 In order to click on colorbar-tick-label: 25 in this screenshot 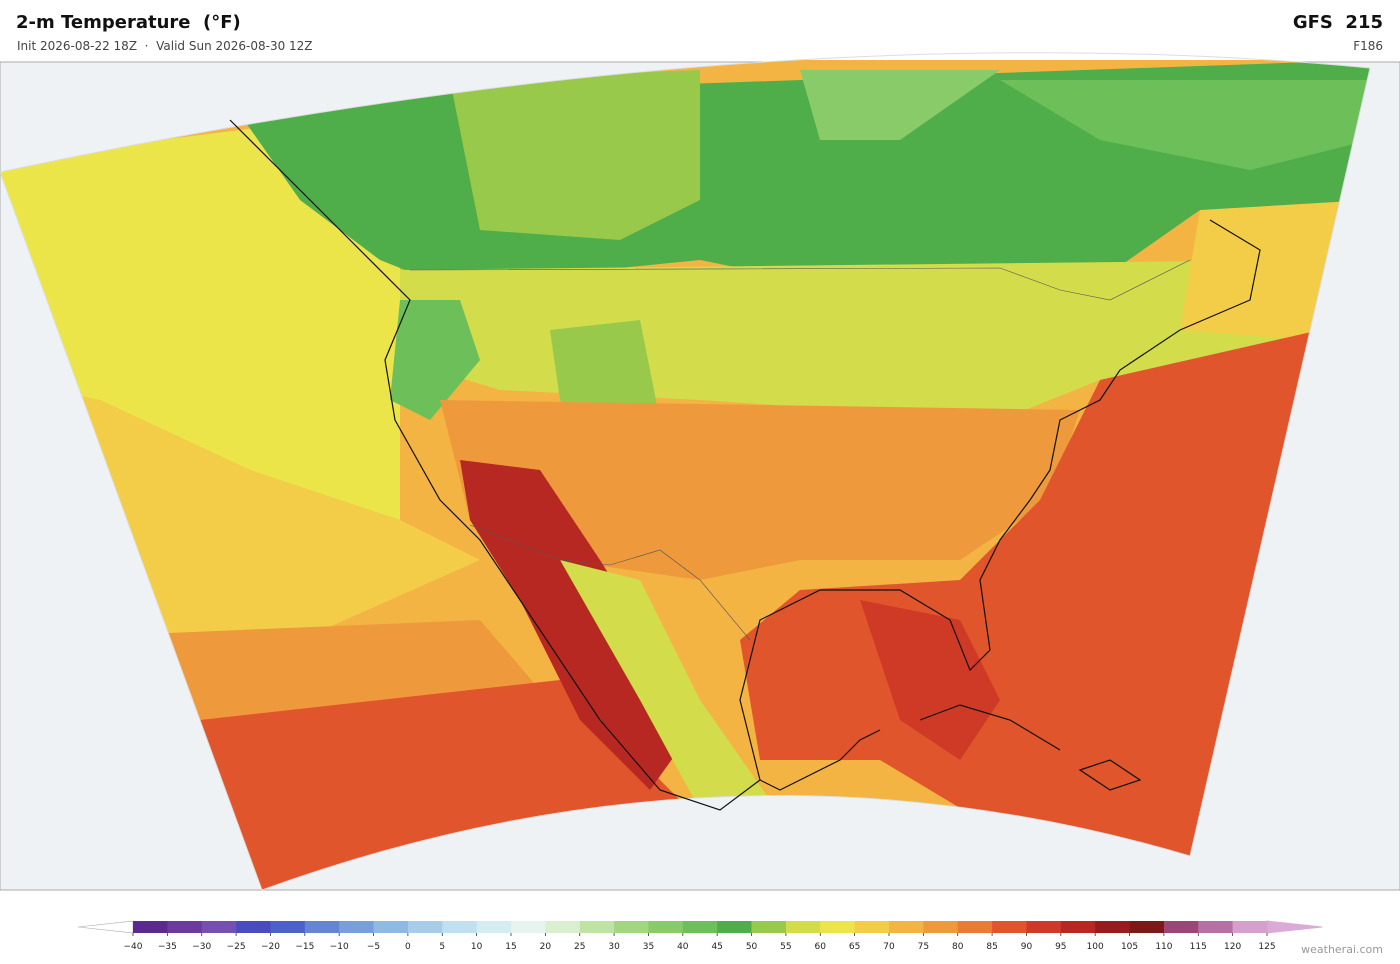, I will do `click(579, 947)`.